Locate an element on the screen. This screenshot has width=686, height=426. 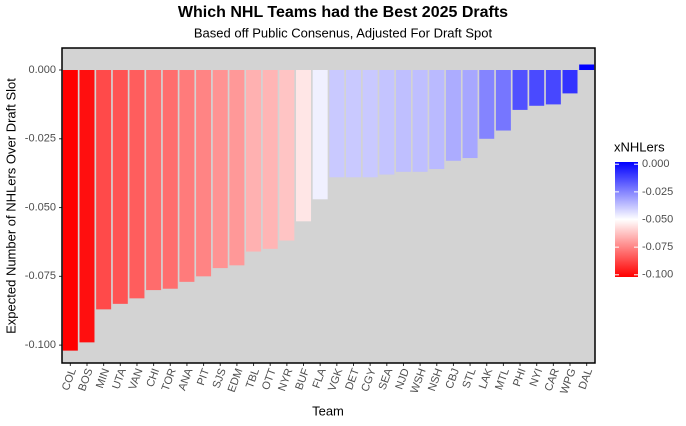
x-tick-label: BUF is located at coordinates (302, 379).